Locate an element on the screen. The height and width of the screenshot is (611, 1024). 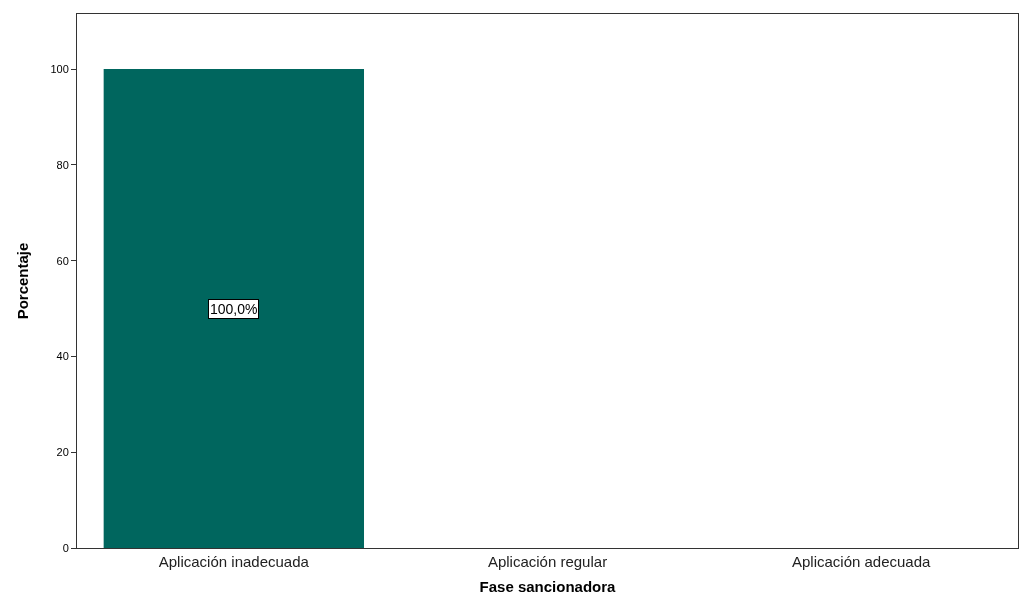
y-tick-label: 0 is located at coordinates (65, 547).